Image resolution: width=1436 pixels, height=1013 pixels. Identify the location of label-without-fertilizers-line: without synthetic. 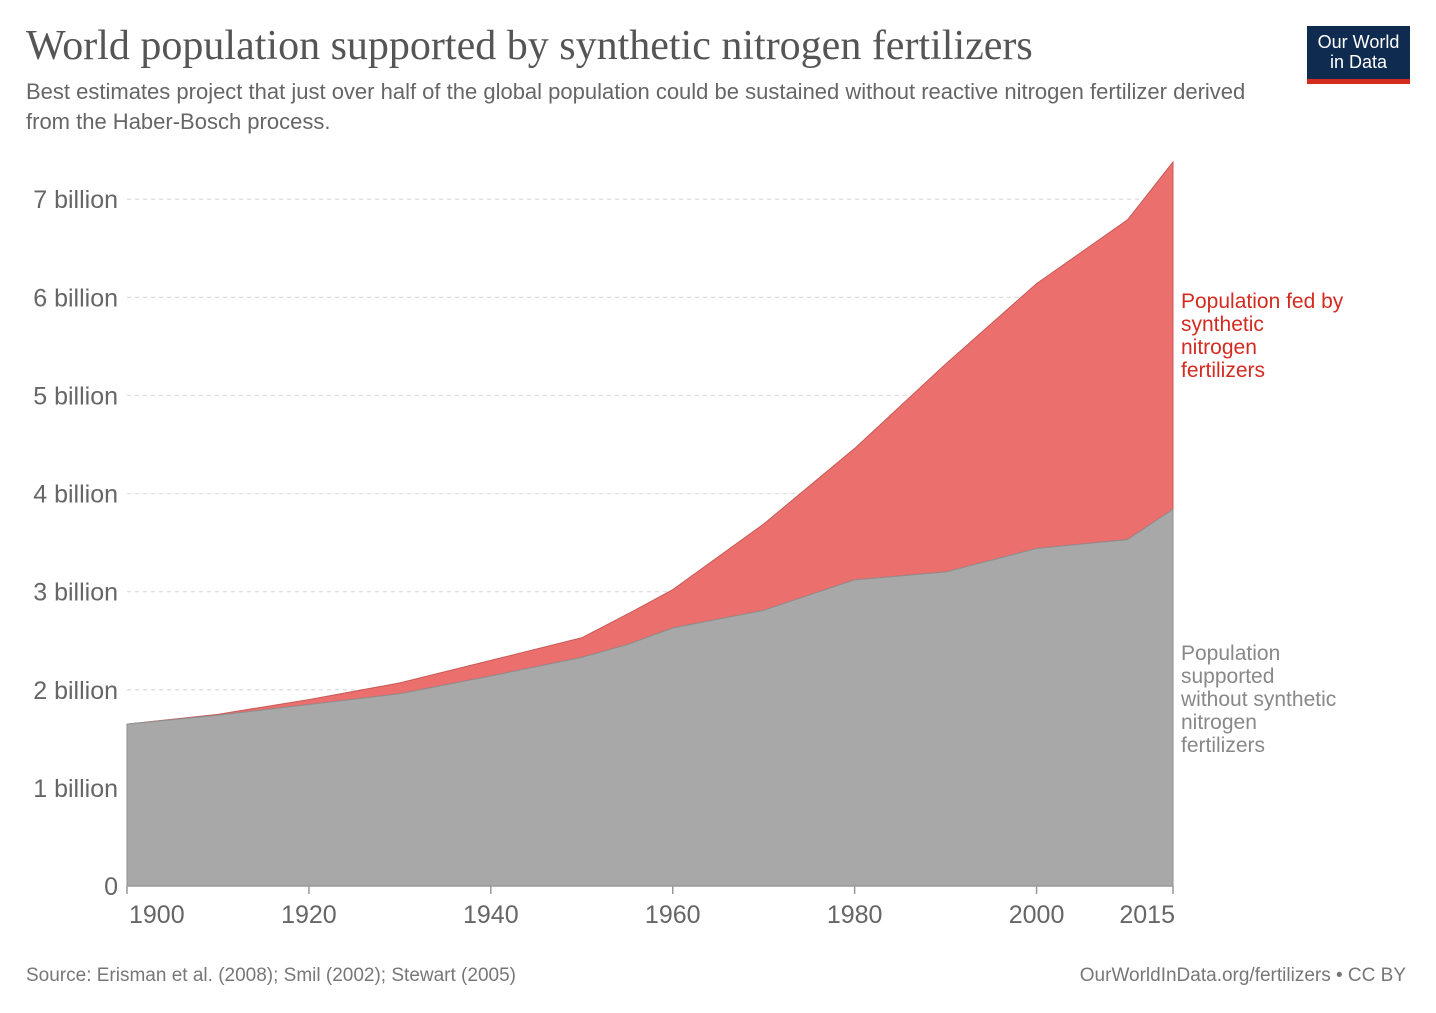
(1258, 699).